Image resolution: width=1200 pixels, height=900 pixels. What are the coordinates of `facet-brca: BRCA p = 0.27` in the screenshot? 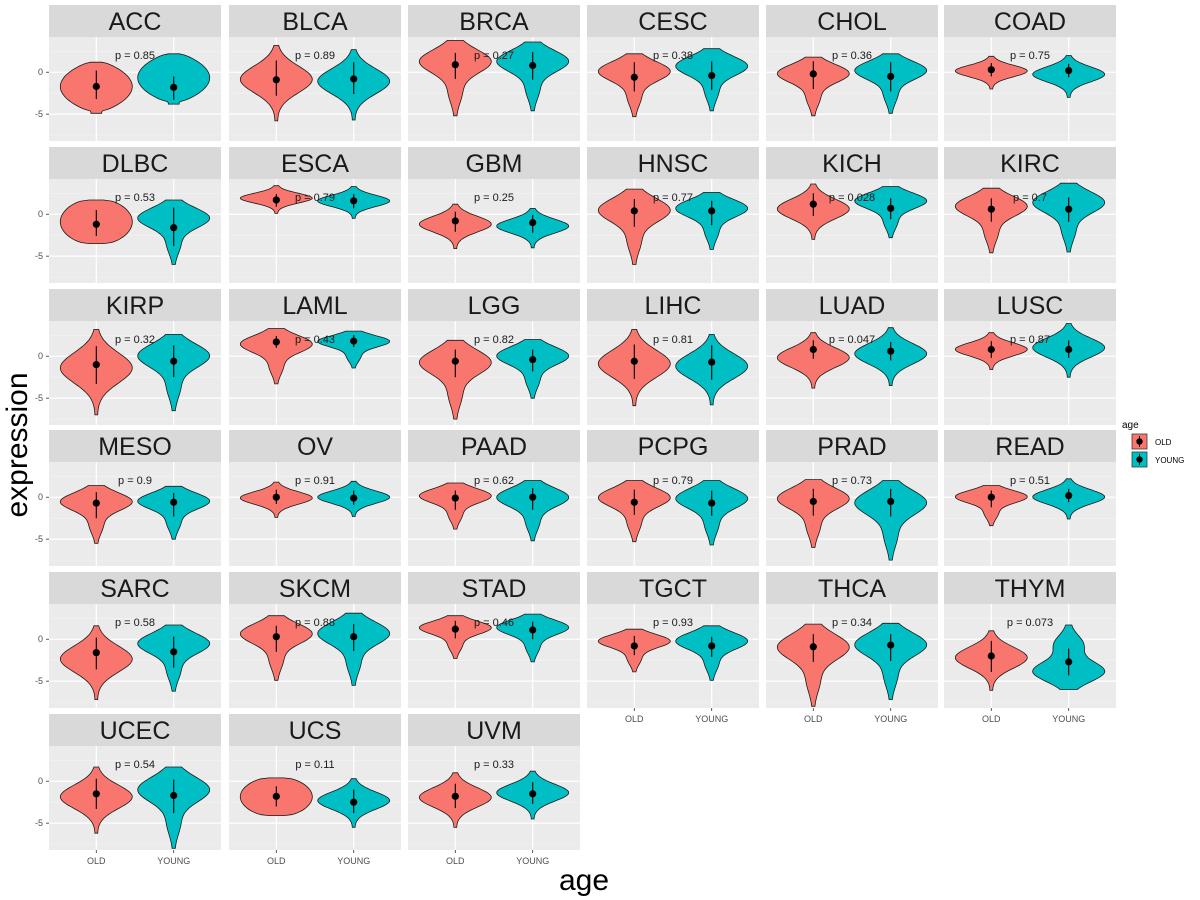 It's located at (494, 73).